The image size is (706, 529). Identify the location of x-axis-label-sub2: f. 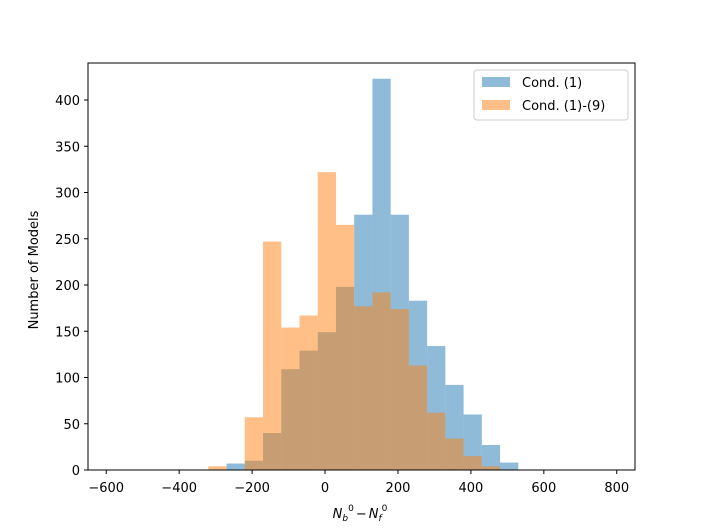
(380, 519).